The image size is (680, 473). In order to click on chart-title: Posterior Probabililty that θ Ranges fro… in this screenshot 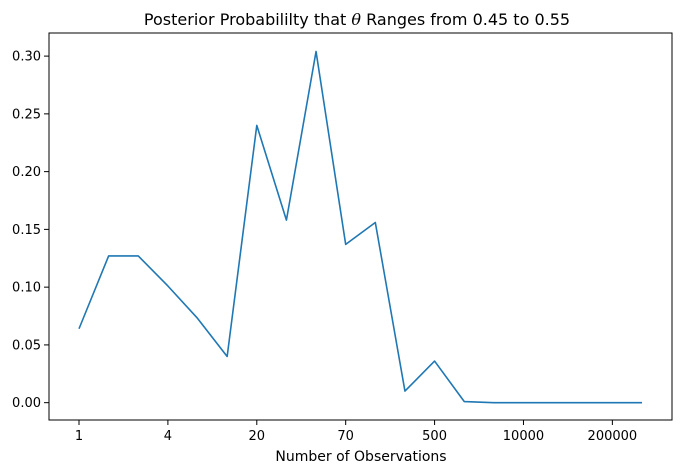, I will do `click(357, 19)`.